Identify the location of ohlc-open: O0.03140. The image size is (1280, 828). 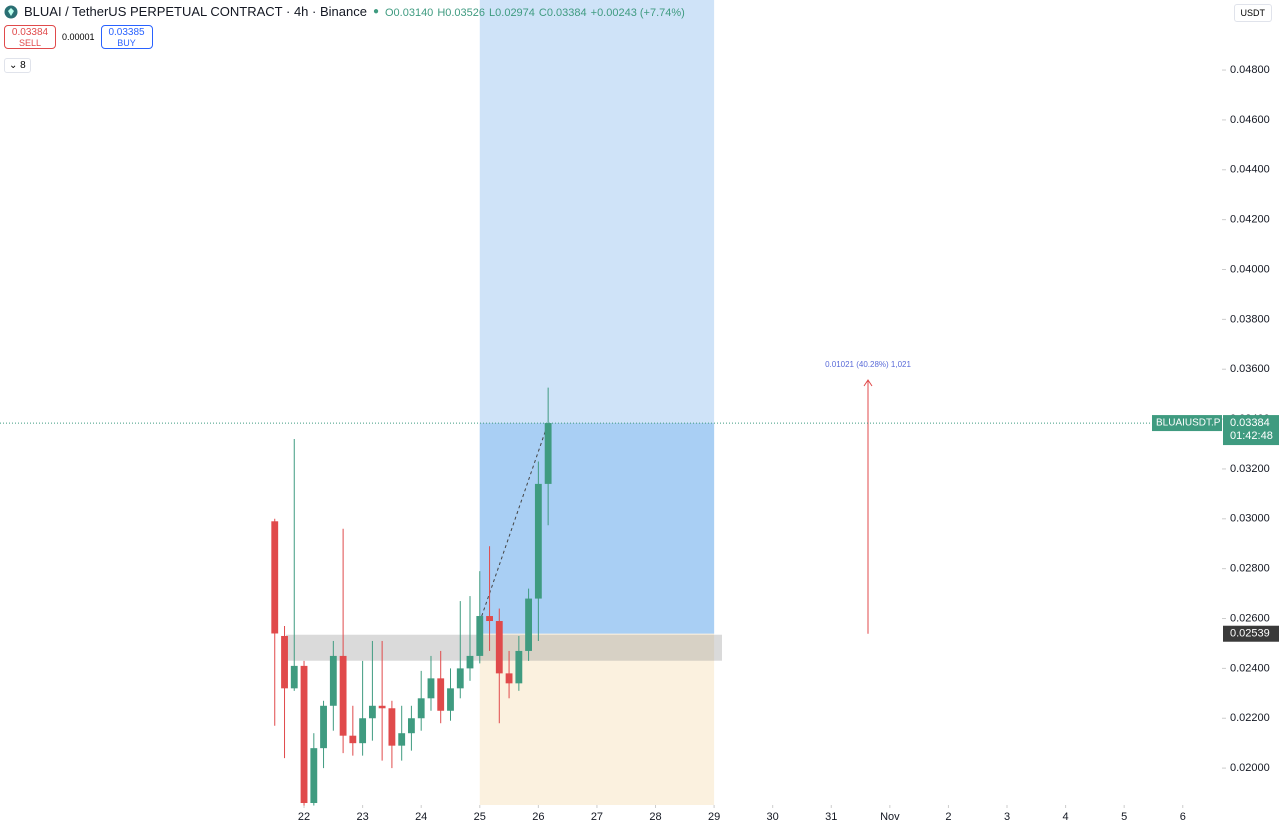
(409, 13).